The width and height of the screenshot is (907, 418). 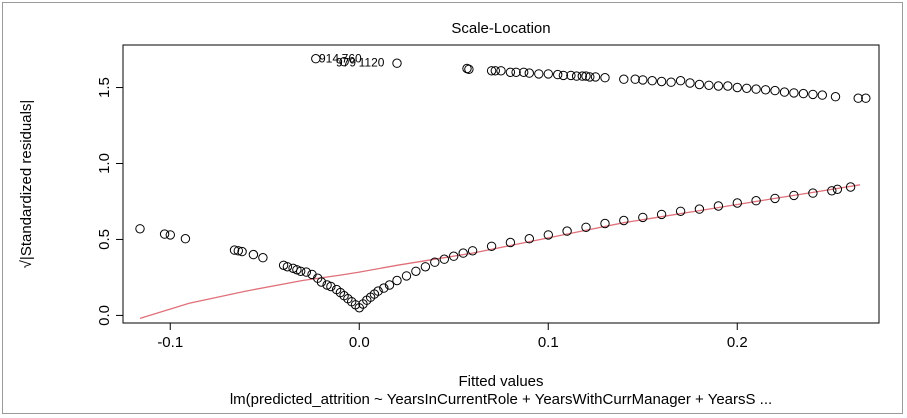 What do you see at coordinates (352, 59) in the screenshot?
I see `point-label: 760` at bounding box center [352, 59].